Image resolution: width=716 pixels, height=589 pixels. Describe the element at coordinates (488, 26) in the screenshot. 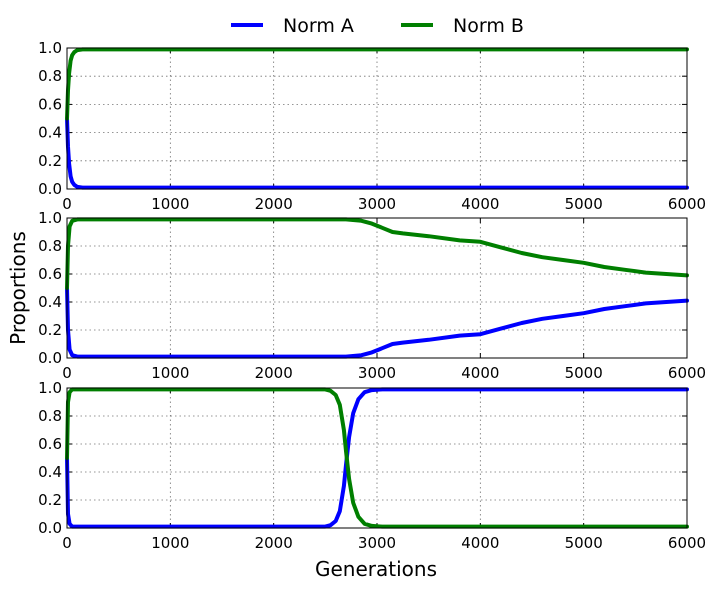

I see `legend-label-norm-b: Norm B` at that location.